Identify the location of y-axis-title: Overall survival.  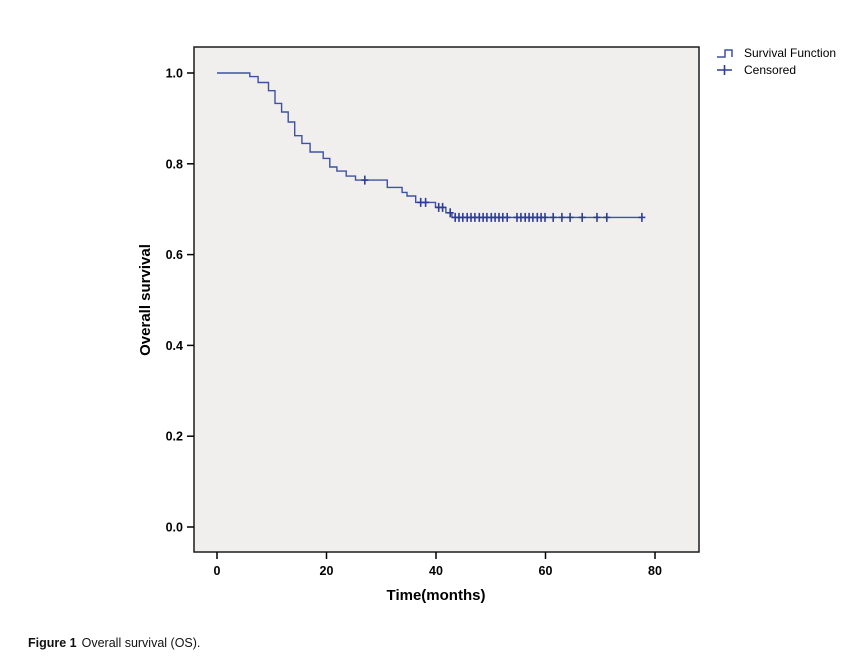
(145, 300).